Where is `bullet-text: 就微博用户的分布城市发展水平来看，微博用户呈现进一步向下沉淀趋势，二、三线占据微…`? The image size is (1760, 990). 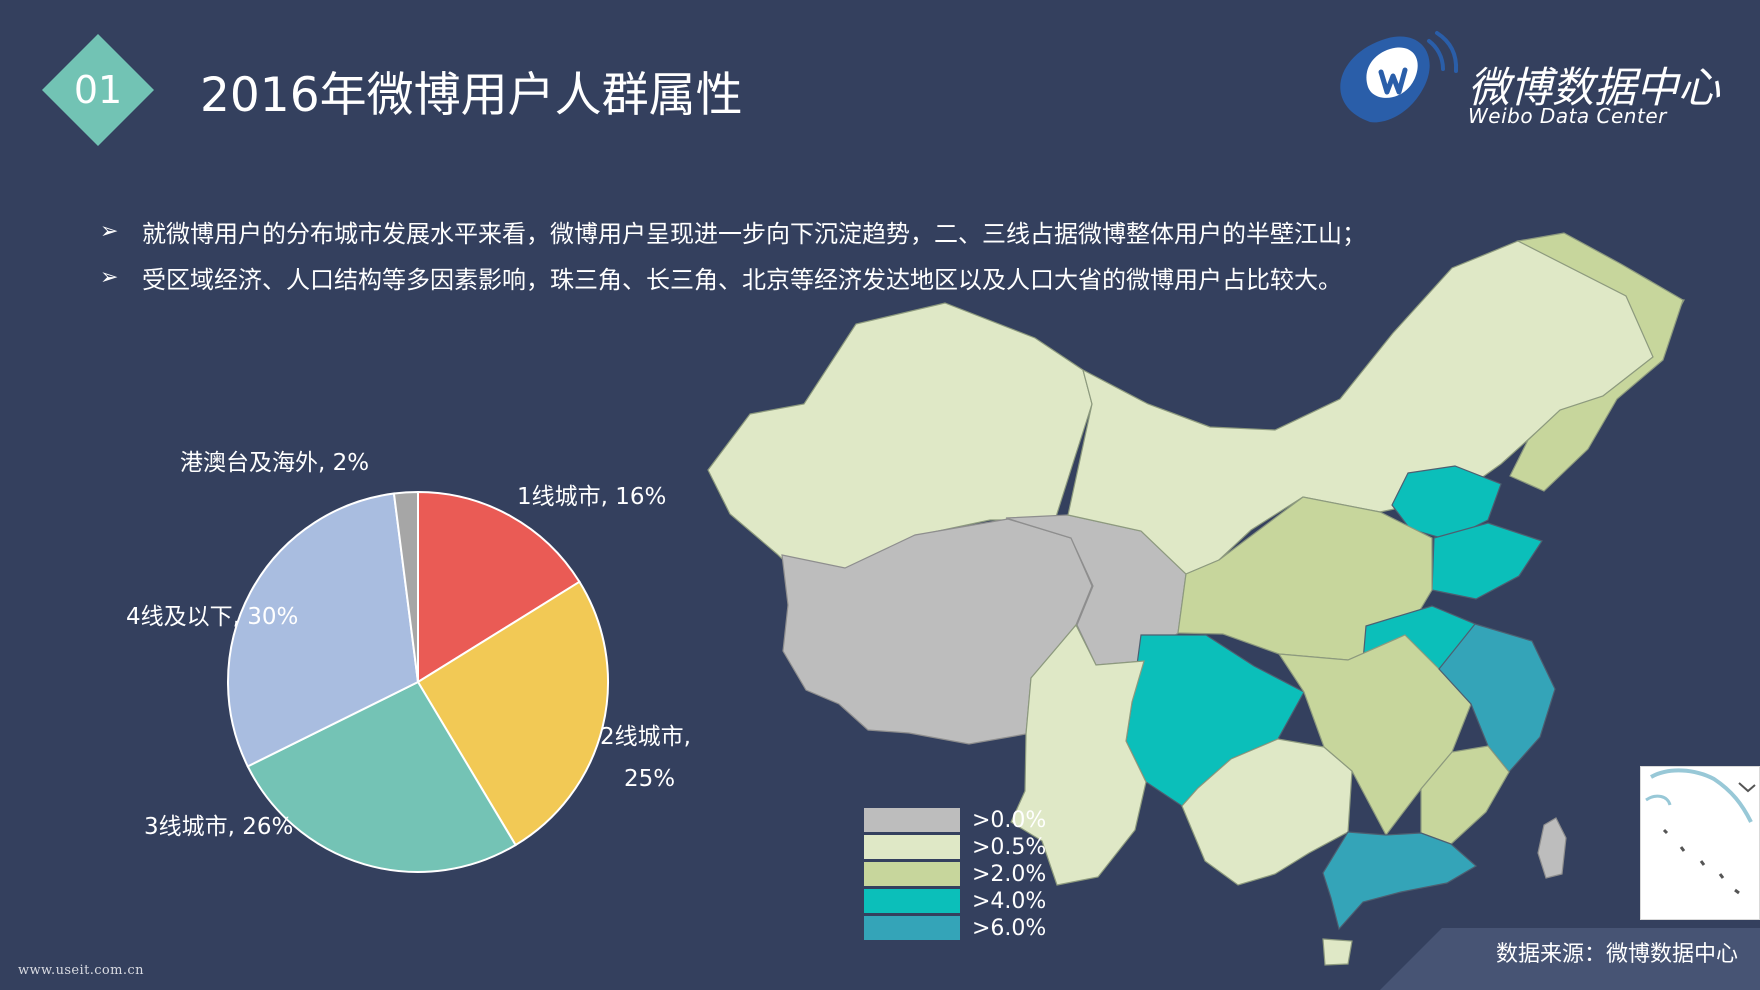 bullet-text: 就微博用户的分布城市发展水平来看，微博用户呈现进一步向下沉淀趋势，二、三线占据微… is located at coordinates (754, 233).